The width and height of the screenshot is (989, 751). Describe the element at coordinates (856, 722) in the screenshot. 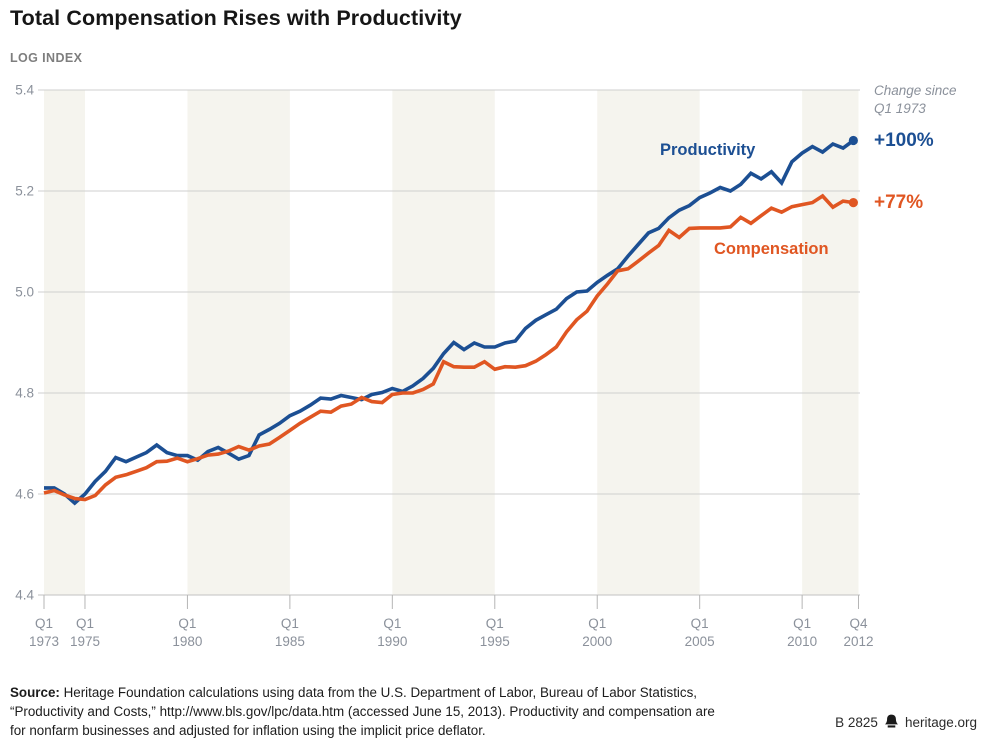

I see `chart-id: B 2825` at that location.